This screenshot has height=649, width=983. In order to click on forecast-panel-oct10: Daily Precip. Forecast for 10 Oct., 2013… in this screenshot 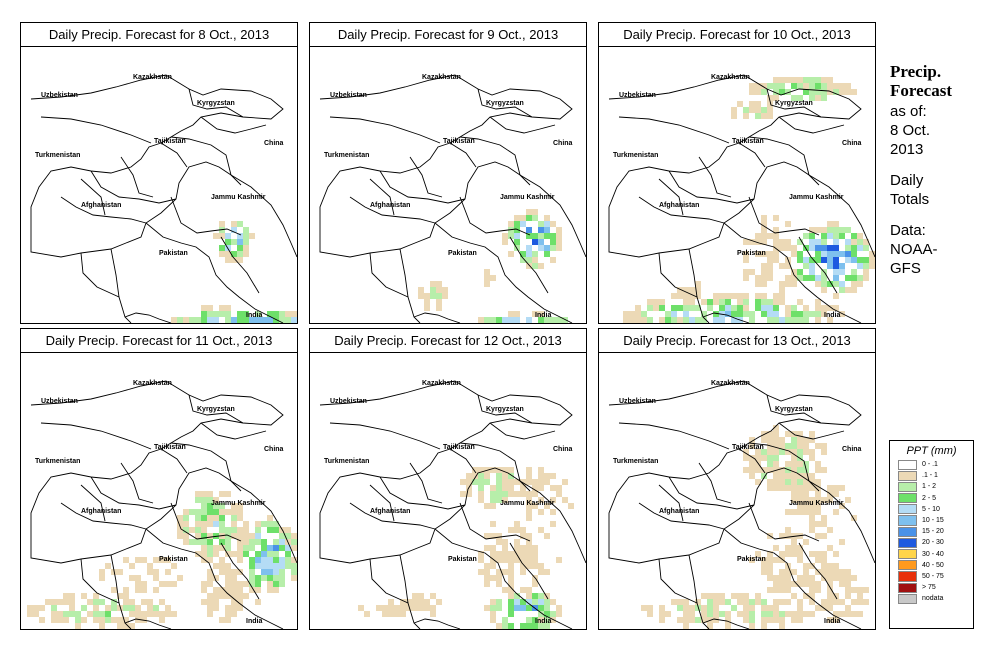, I will do `click(737, 173)`.